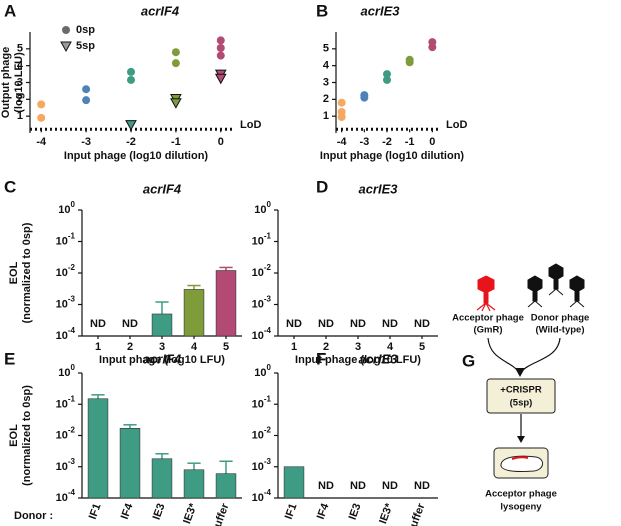 The width and height of the screenshot is (621, 526). Describe the element at coordinates (136, 156) in the screenshot. I see `x-axis-label: Input phage (log10 dilution)` at that location.